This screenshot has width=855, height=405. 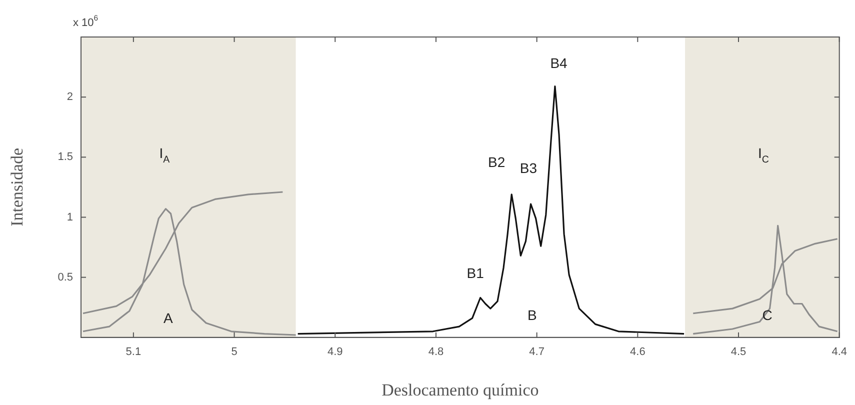 I want to click on x-tick-label: 5, so click(x=234, y=352).